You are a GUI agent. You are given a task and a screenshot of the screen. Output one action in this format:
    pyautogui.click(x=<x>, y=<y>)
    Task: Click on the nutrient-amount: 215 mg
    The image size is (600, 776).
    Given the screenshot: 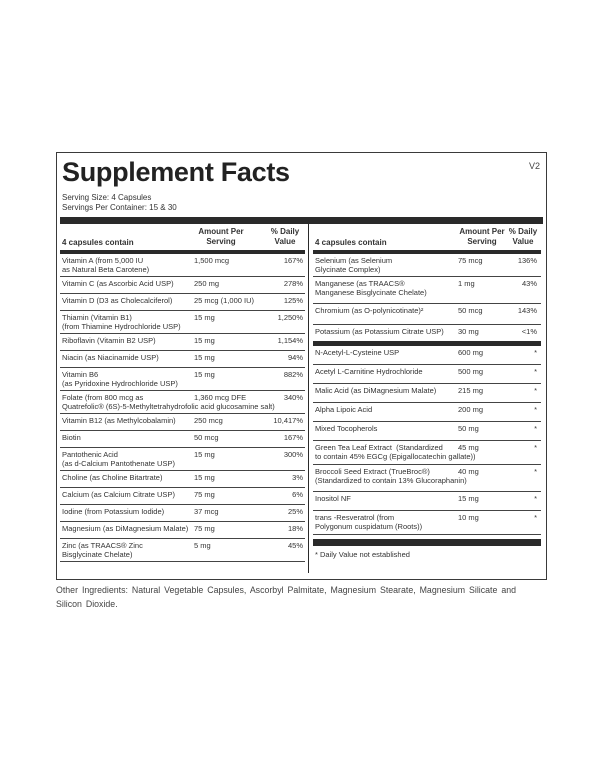 What is the action you would take?
    pyautogui.click(x=471, y=390)
    